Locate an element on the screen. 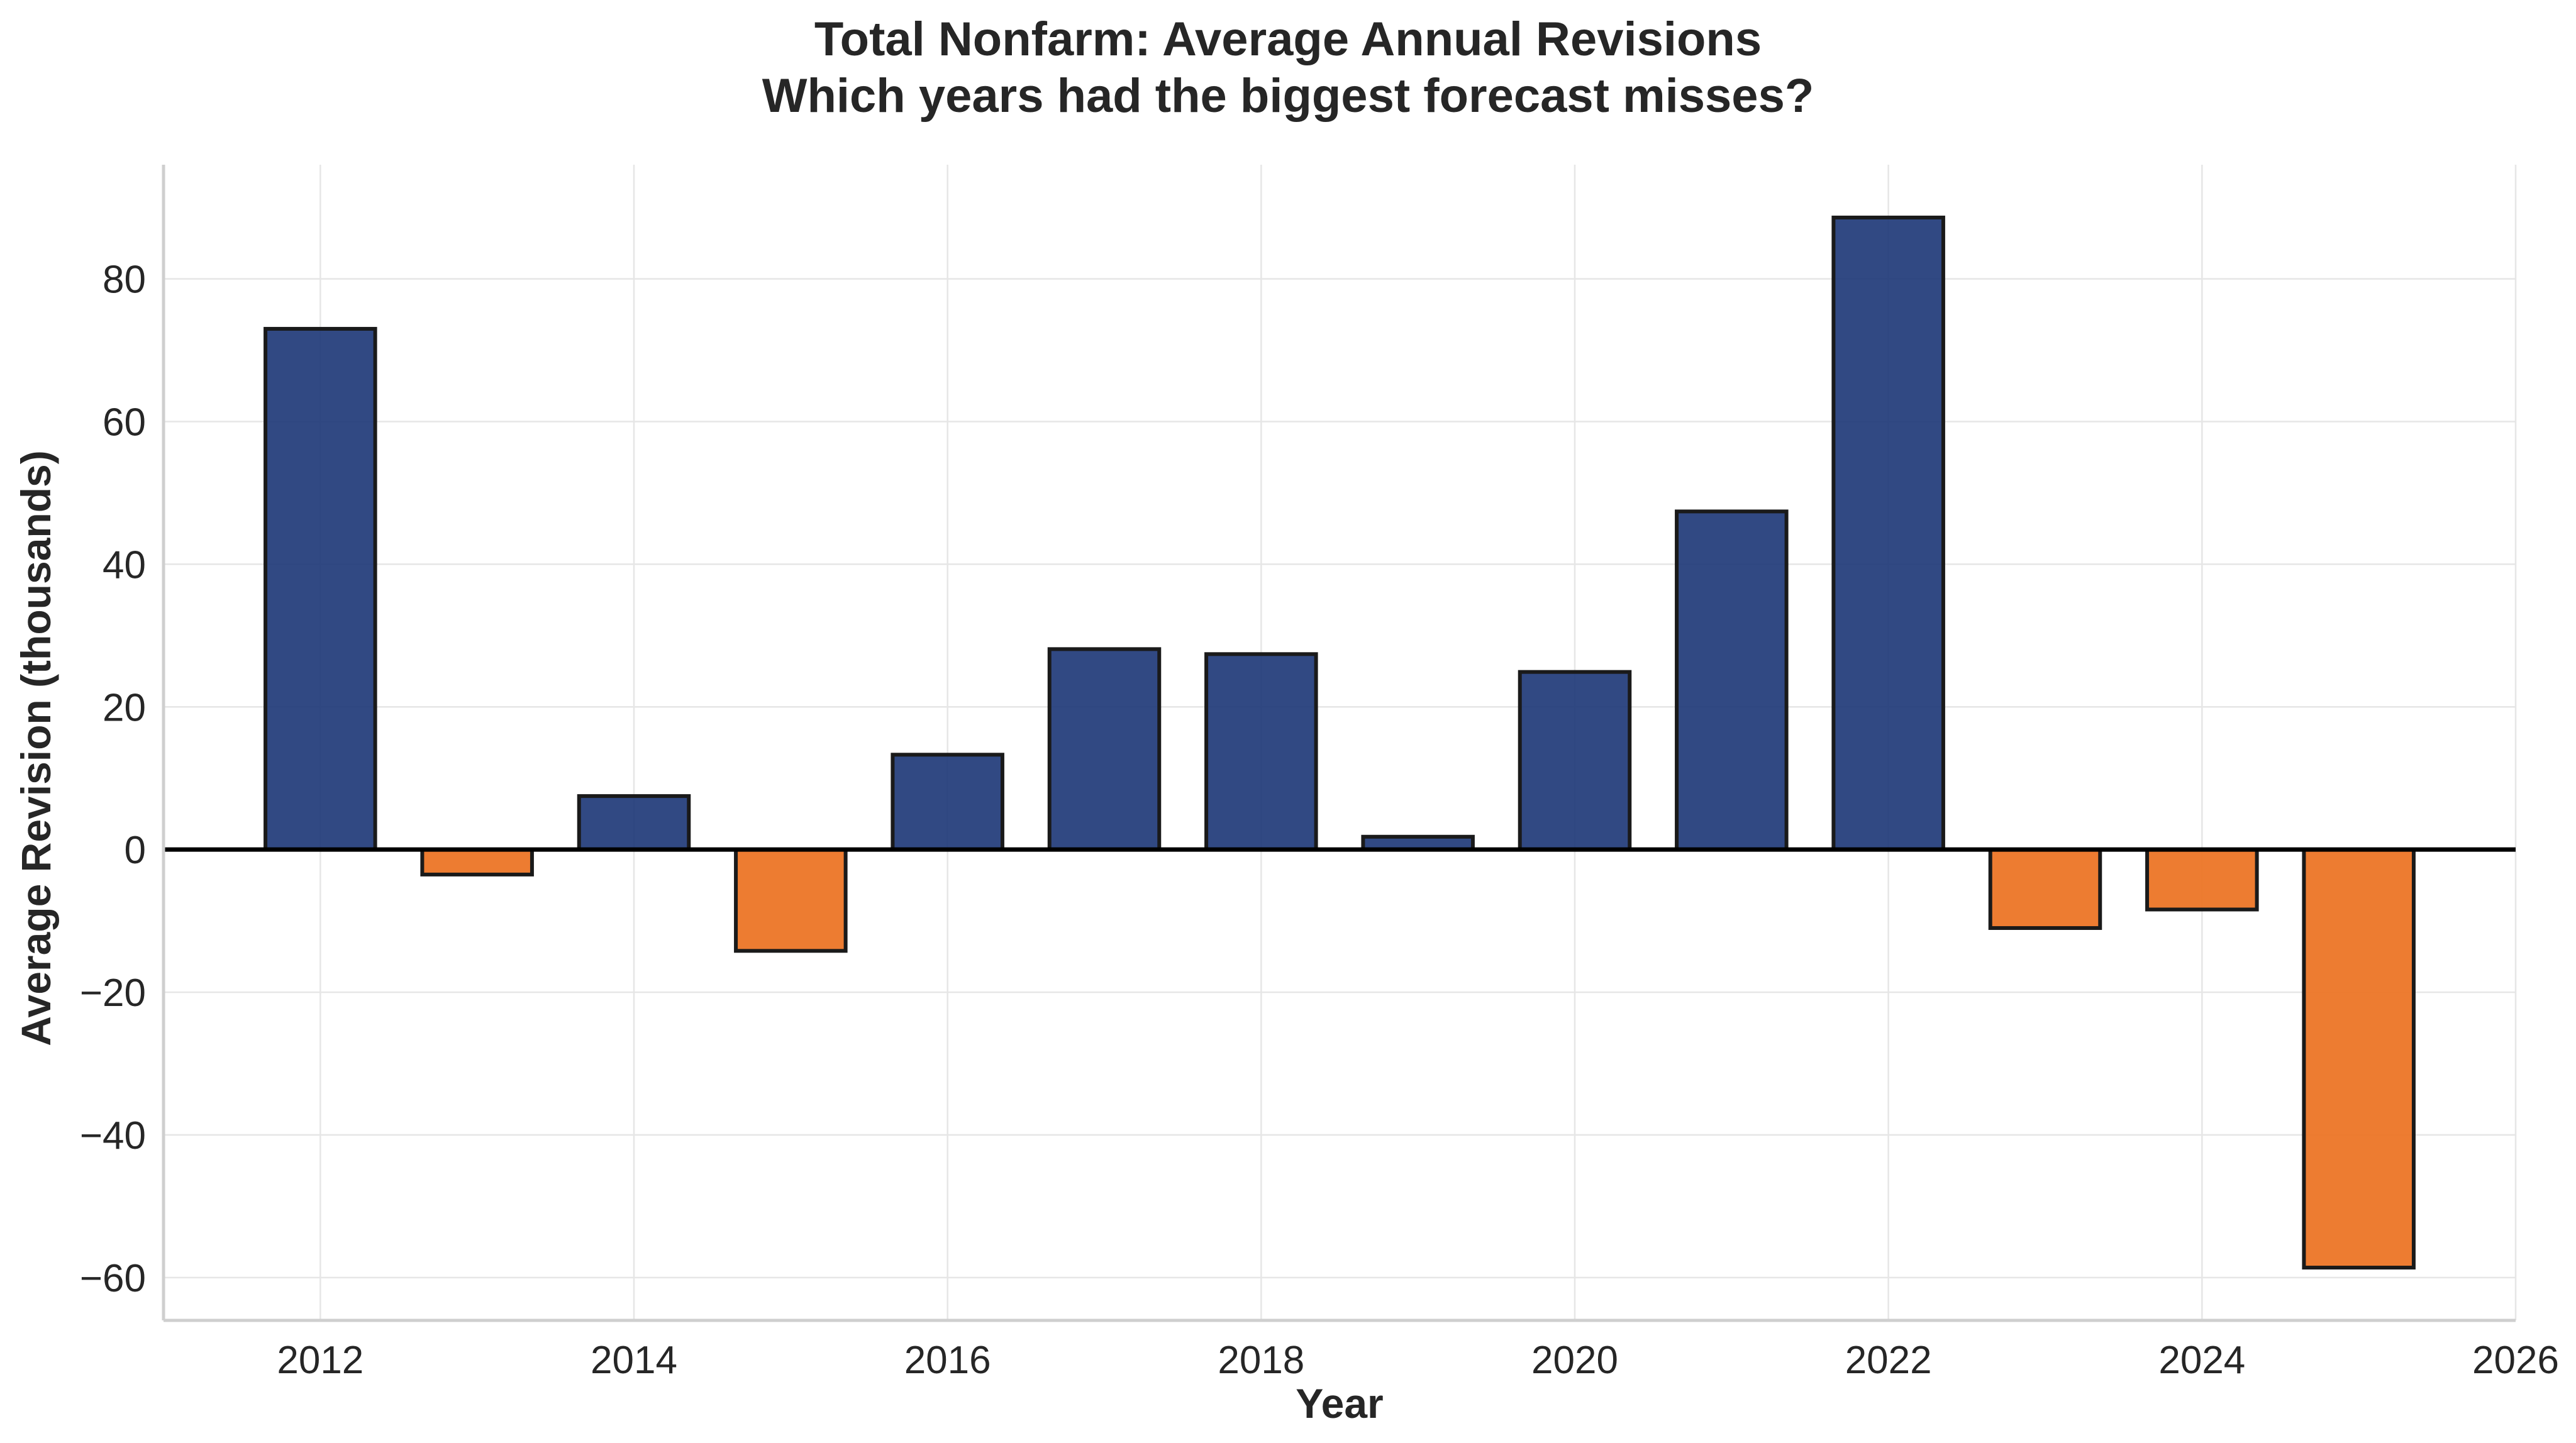  bar-2018 is located at coordinates (1261, 752).